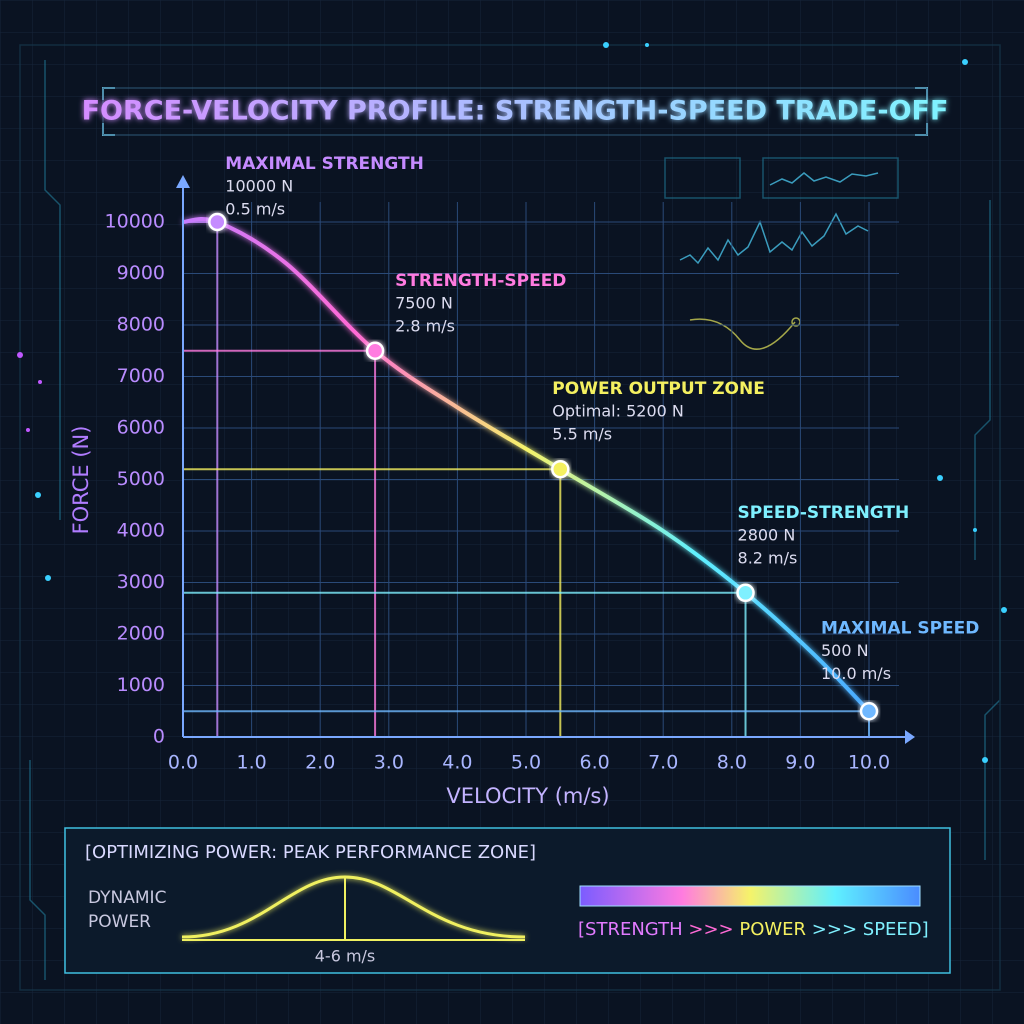 The width and height of the screenshot is (1024, 1024). What do you see at coordinates (845, 650) in the screenshot?
I see `annotation-force: 500 N` at bounding box center [845, 650].